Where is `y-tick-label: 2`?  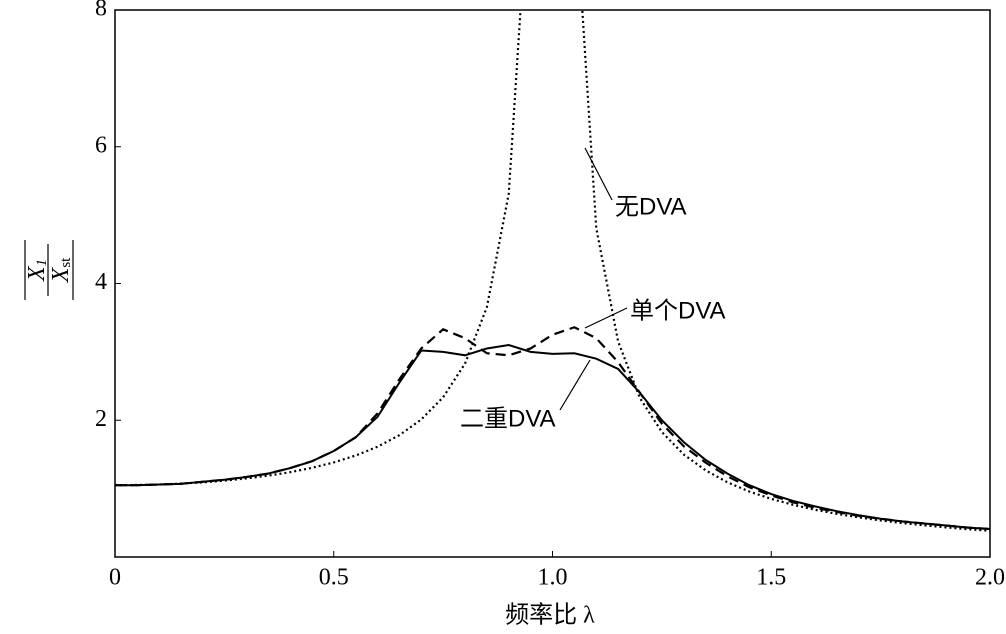
y-tick-label: 2 is located at coordinates (101, 419).